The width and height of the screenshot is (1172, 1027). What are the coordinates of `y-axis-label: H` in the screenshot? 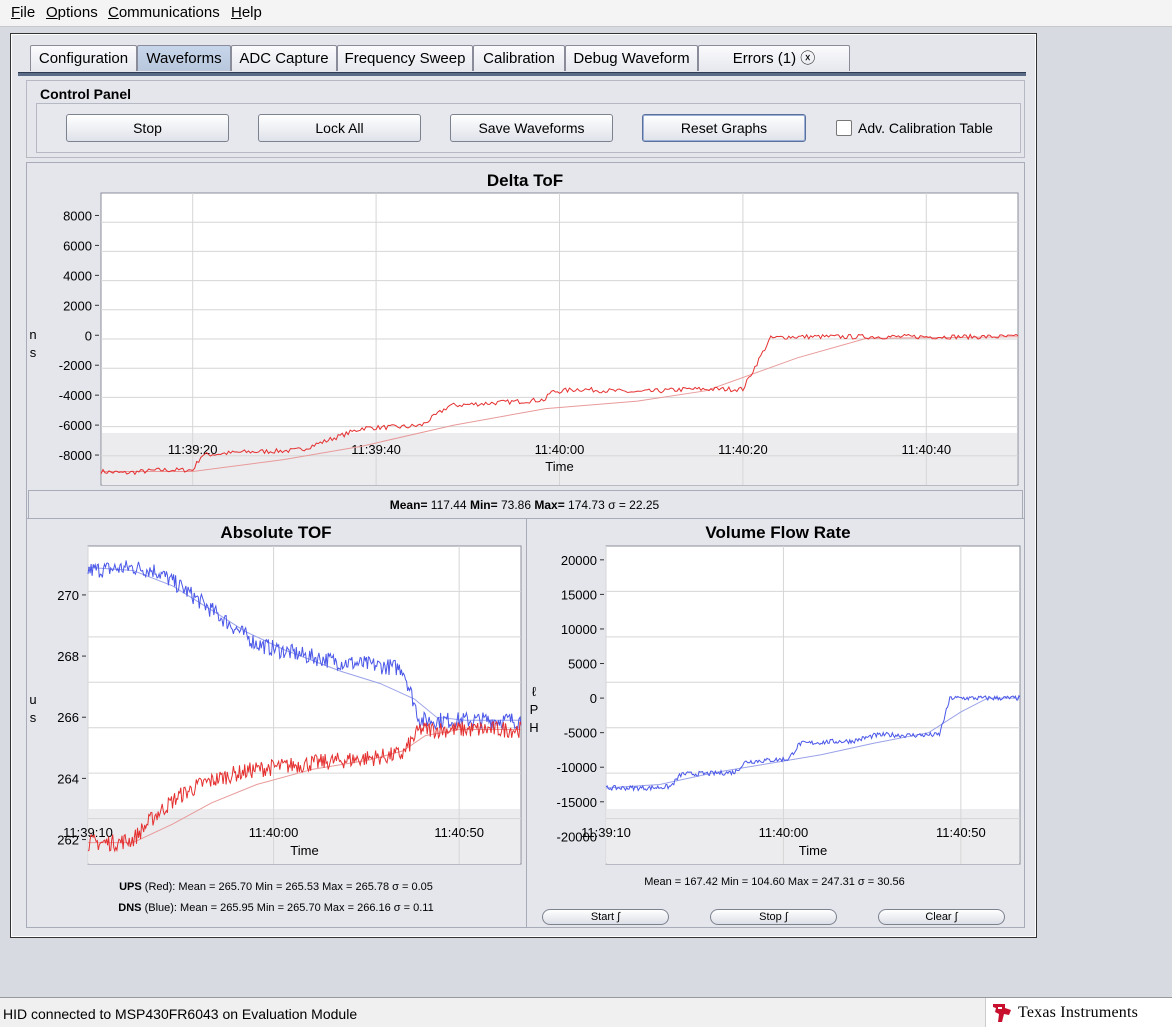 It's located at (533, 727).